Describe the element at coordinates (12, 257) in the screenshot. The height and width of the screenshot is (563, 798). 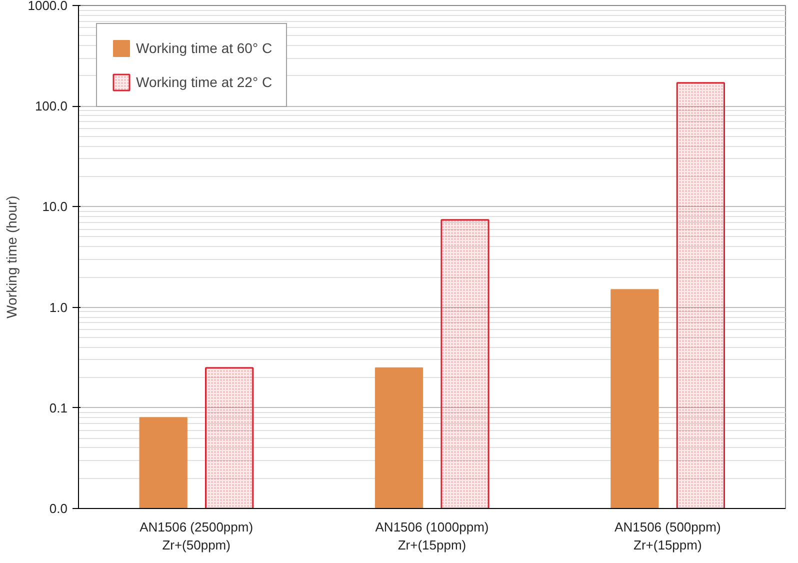
I see `y-axis-title: Working time (hour)` at that location.